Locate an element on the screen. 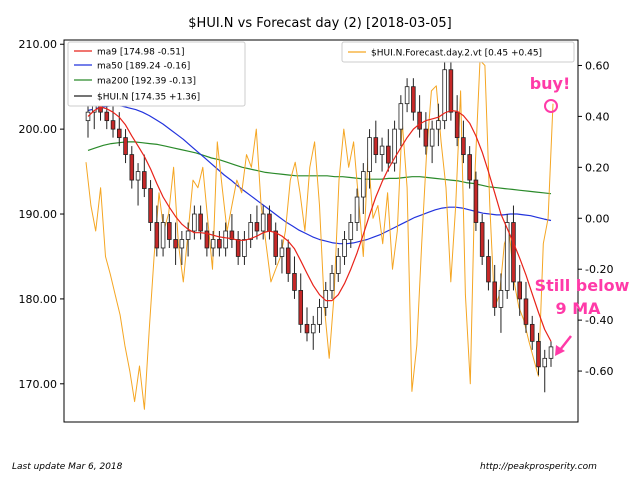 Image resolution: width=640 pixels, height=480 pixels. still-below-annotation-line1: Still below is located at coordinates (582, 285).